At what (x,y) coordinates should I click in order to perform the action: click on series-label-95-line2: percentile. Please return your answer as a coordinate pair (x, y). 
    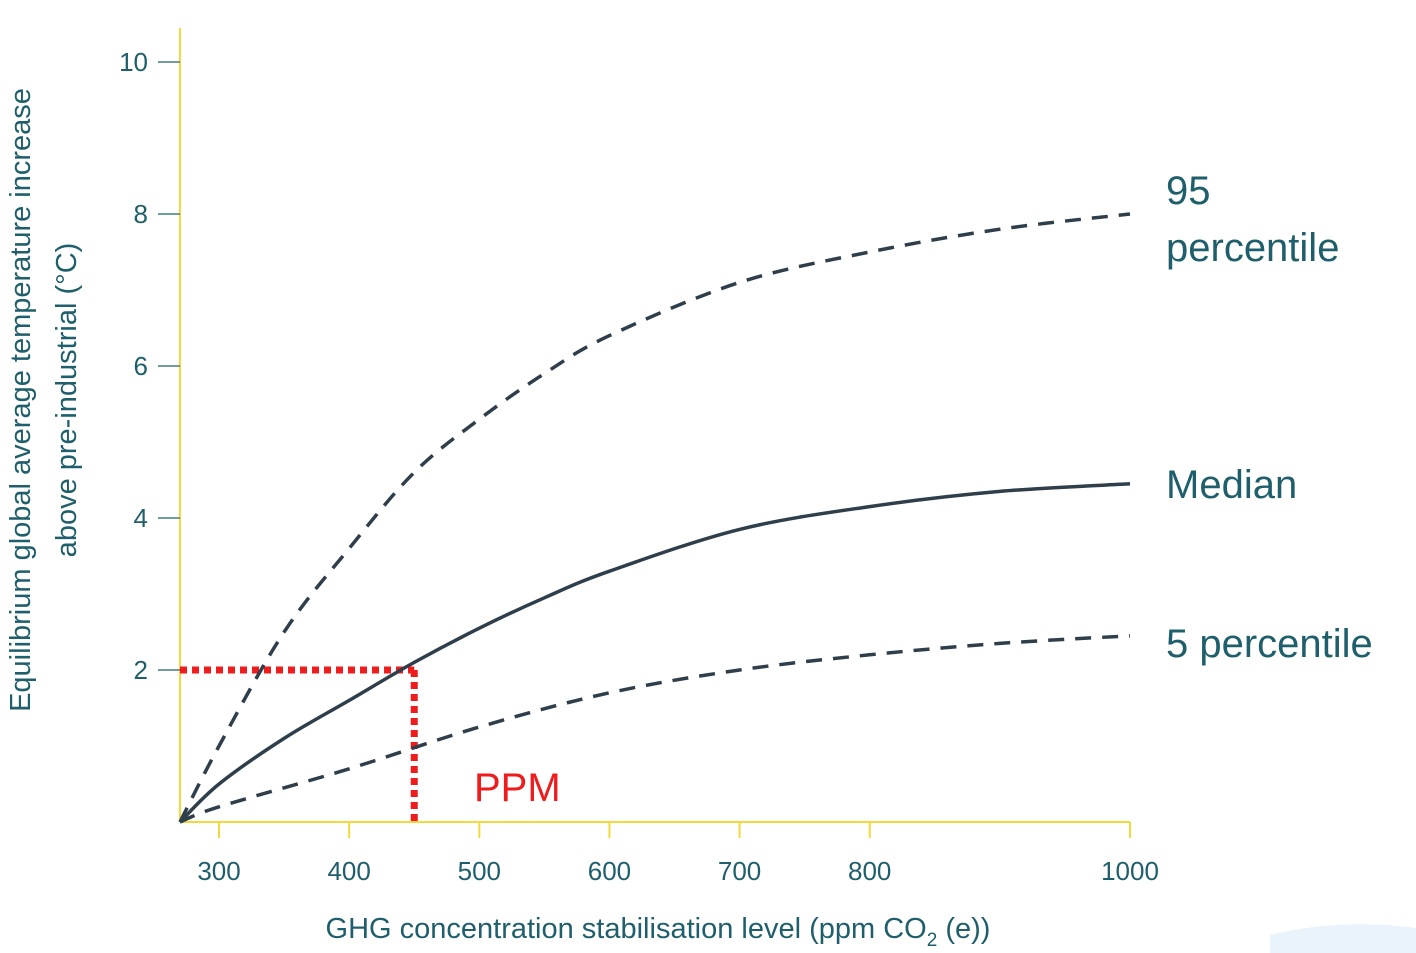
    Looking at the image, I should click on (1252, 248).